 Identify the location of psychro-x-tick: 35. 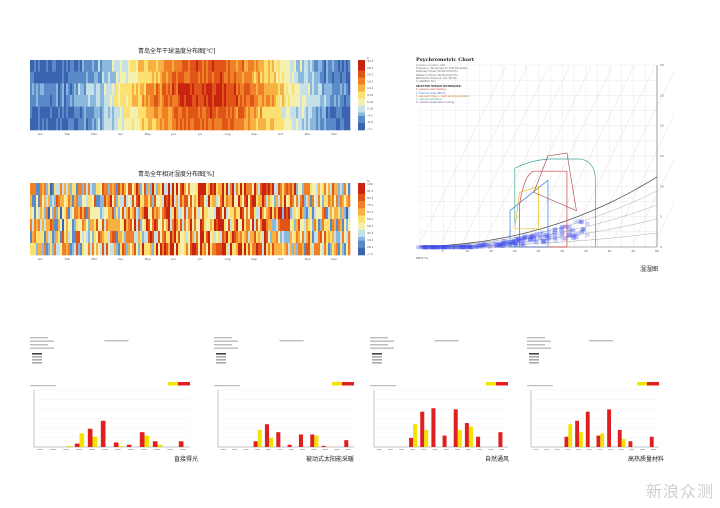
(586, 251).